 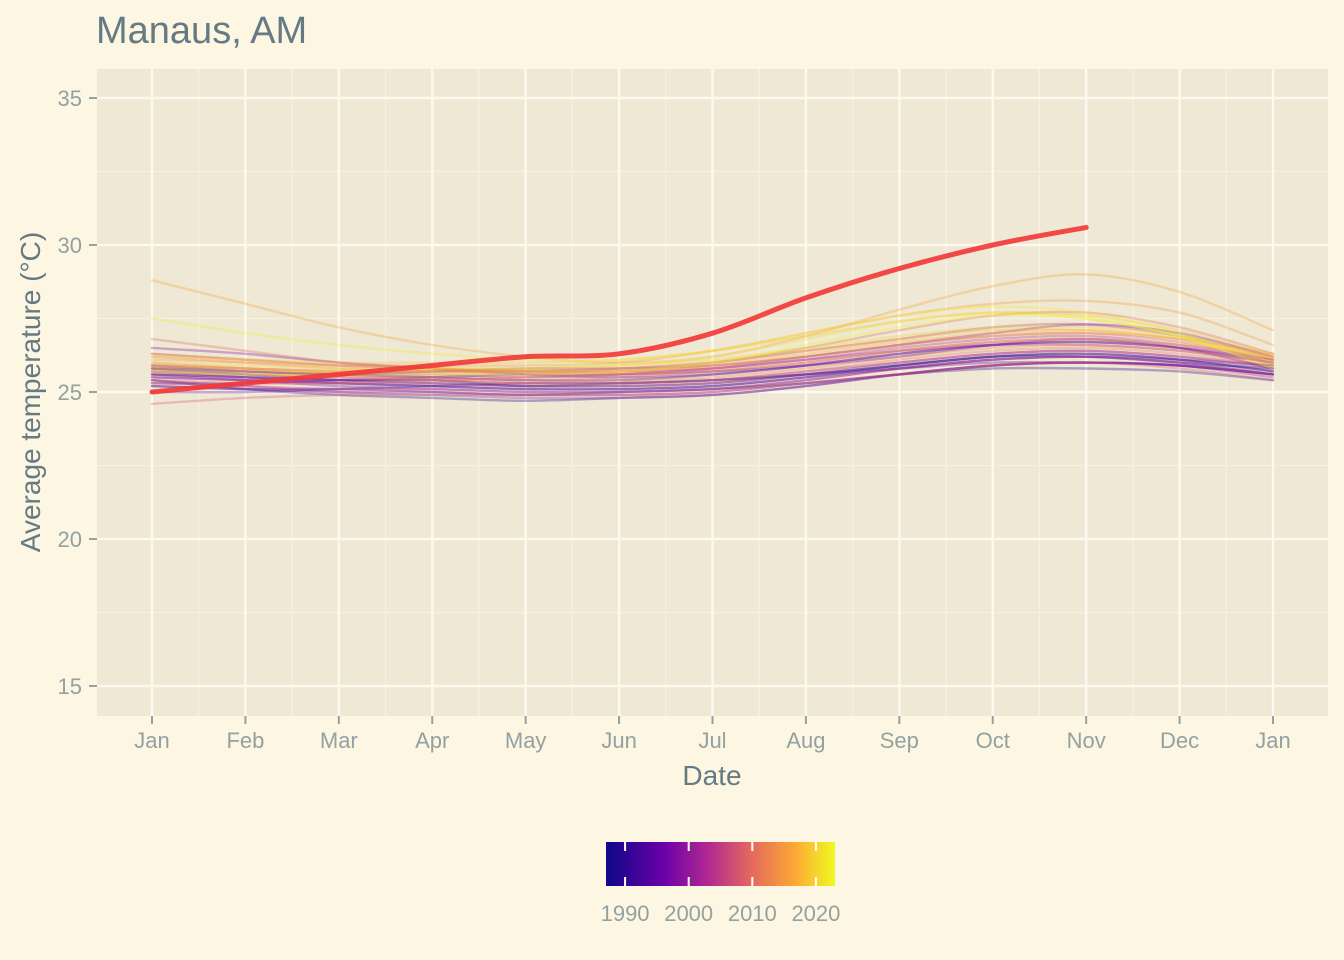 I want to click on series-line-2008, so click(x=712, y=383).